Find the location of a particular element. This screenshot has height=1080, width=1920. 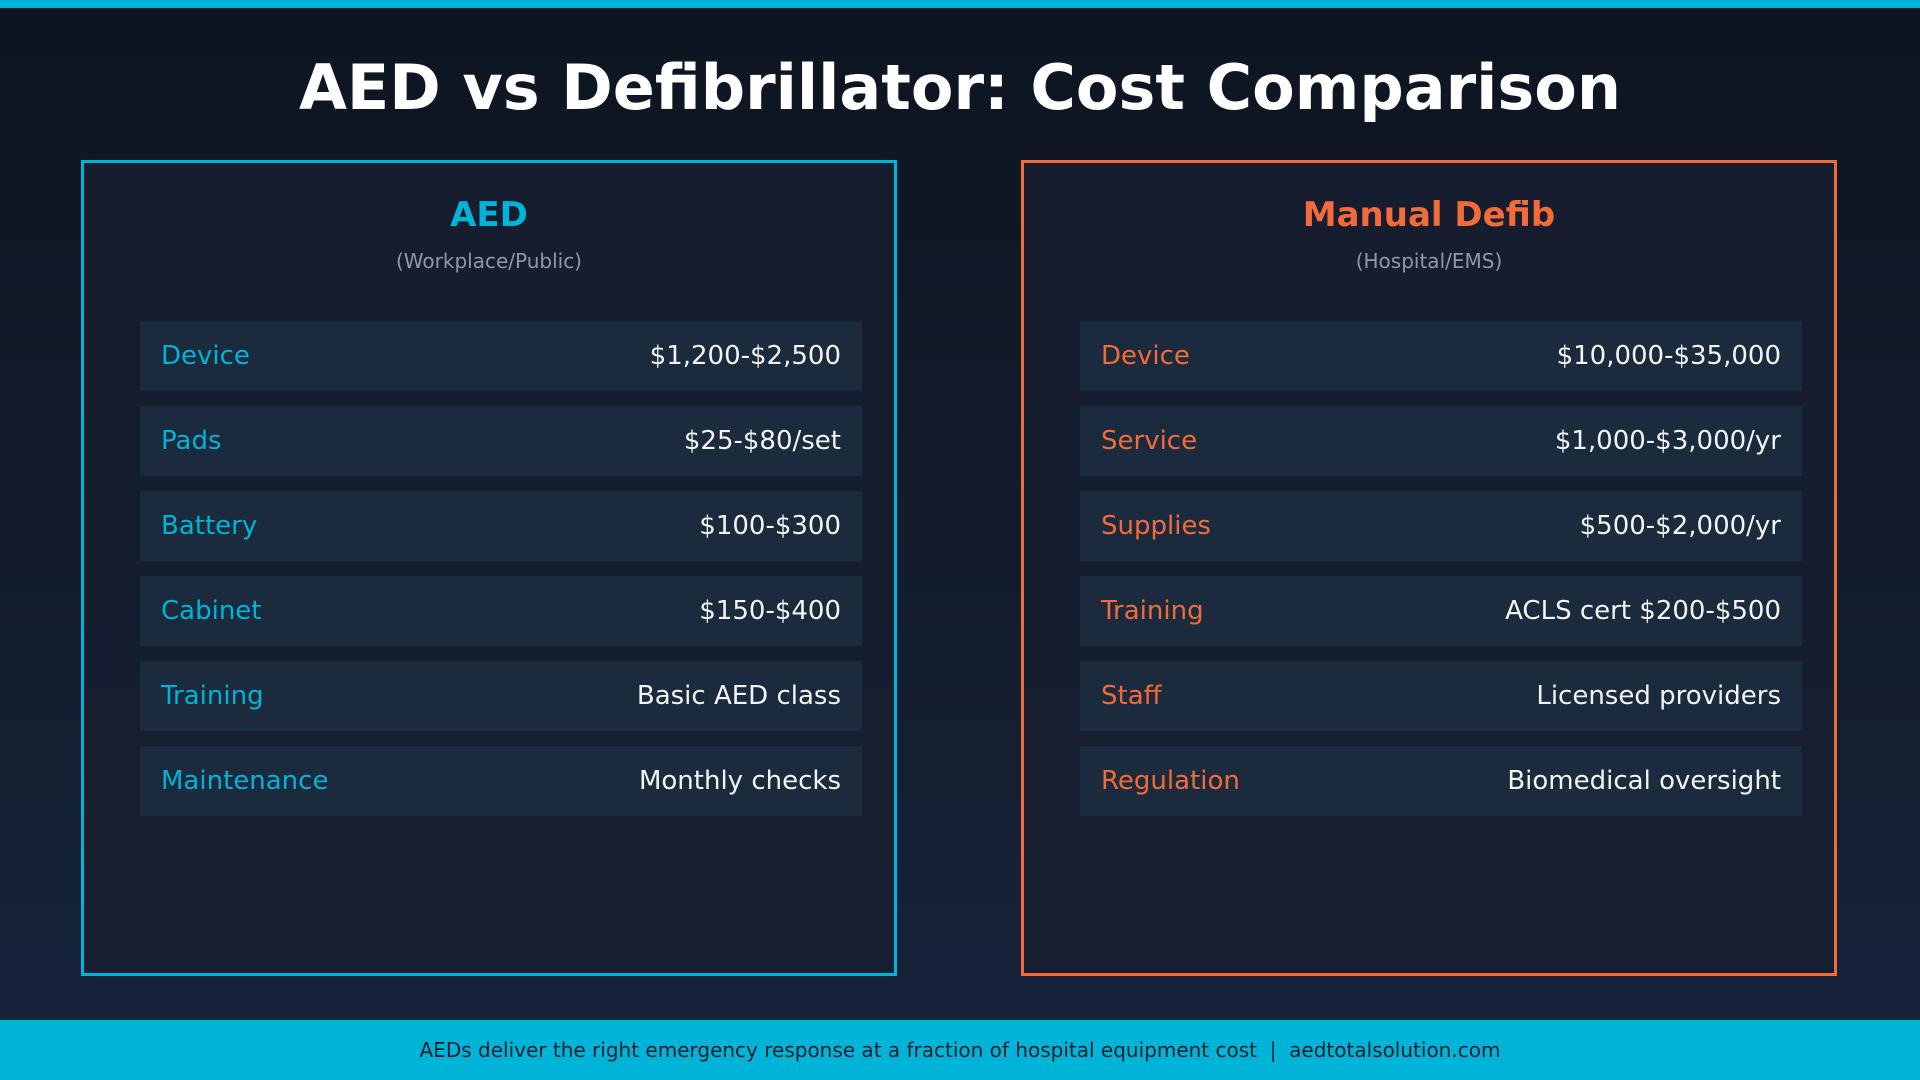

cost-value: Monthly checks is located at coordinates (739, 781).